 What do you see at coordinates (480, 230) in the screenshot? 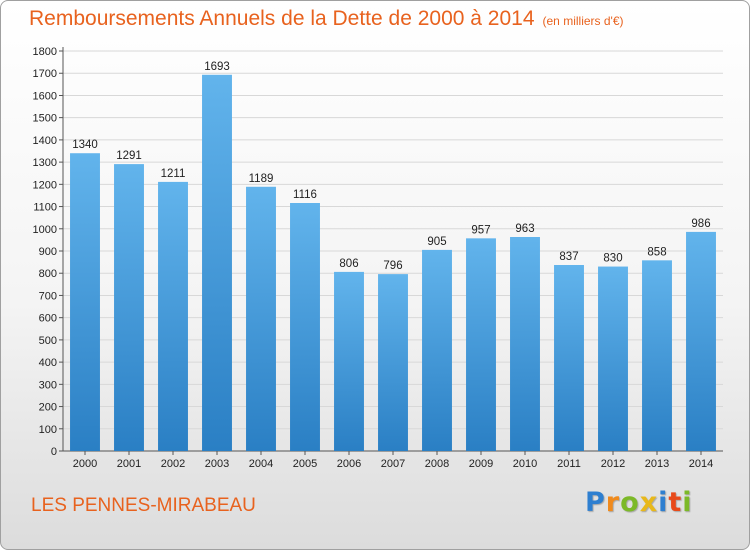
I see `data-label-2009: 957` at bounding box center [480, 230].